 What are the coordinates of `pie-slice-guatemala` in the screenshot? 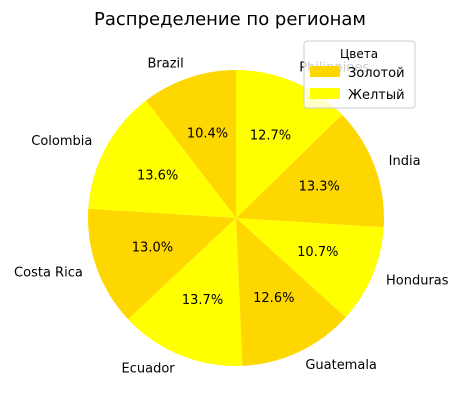 It's located at (291, 292).